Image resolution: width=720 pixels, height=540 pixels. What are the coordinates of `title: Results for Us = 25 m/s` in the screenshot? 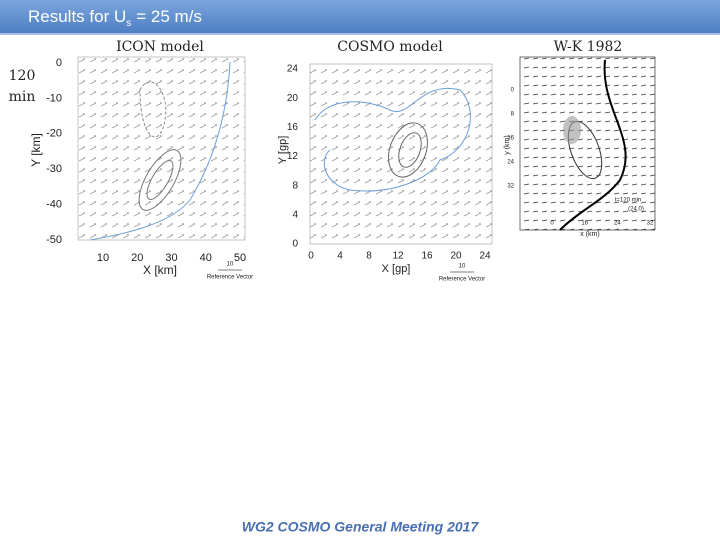 It's located at (115, 17).